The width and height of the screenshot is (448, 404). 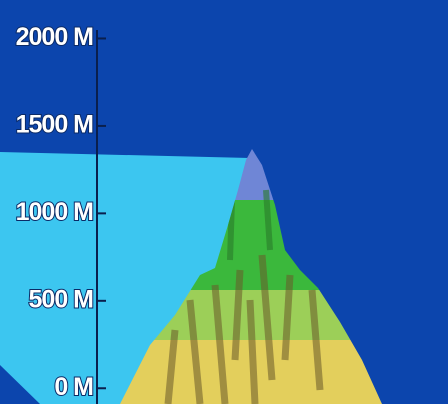 I want to click on y-tick-label: 0 M, so click(x=73, y=387).